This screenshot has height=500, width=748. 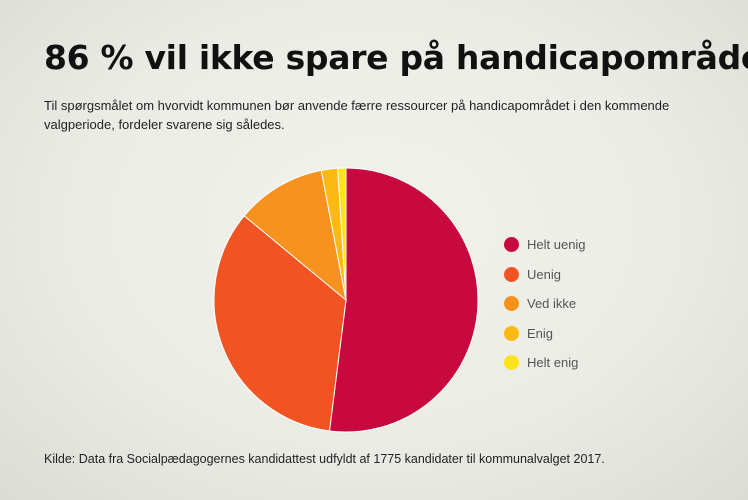 I want to click on legend-item-enig: Enig, so click(x=545, y=334).